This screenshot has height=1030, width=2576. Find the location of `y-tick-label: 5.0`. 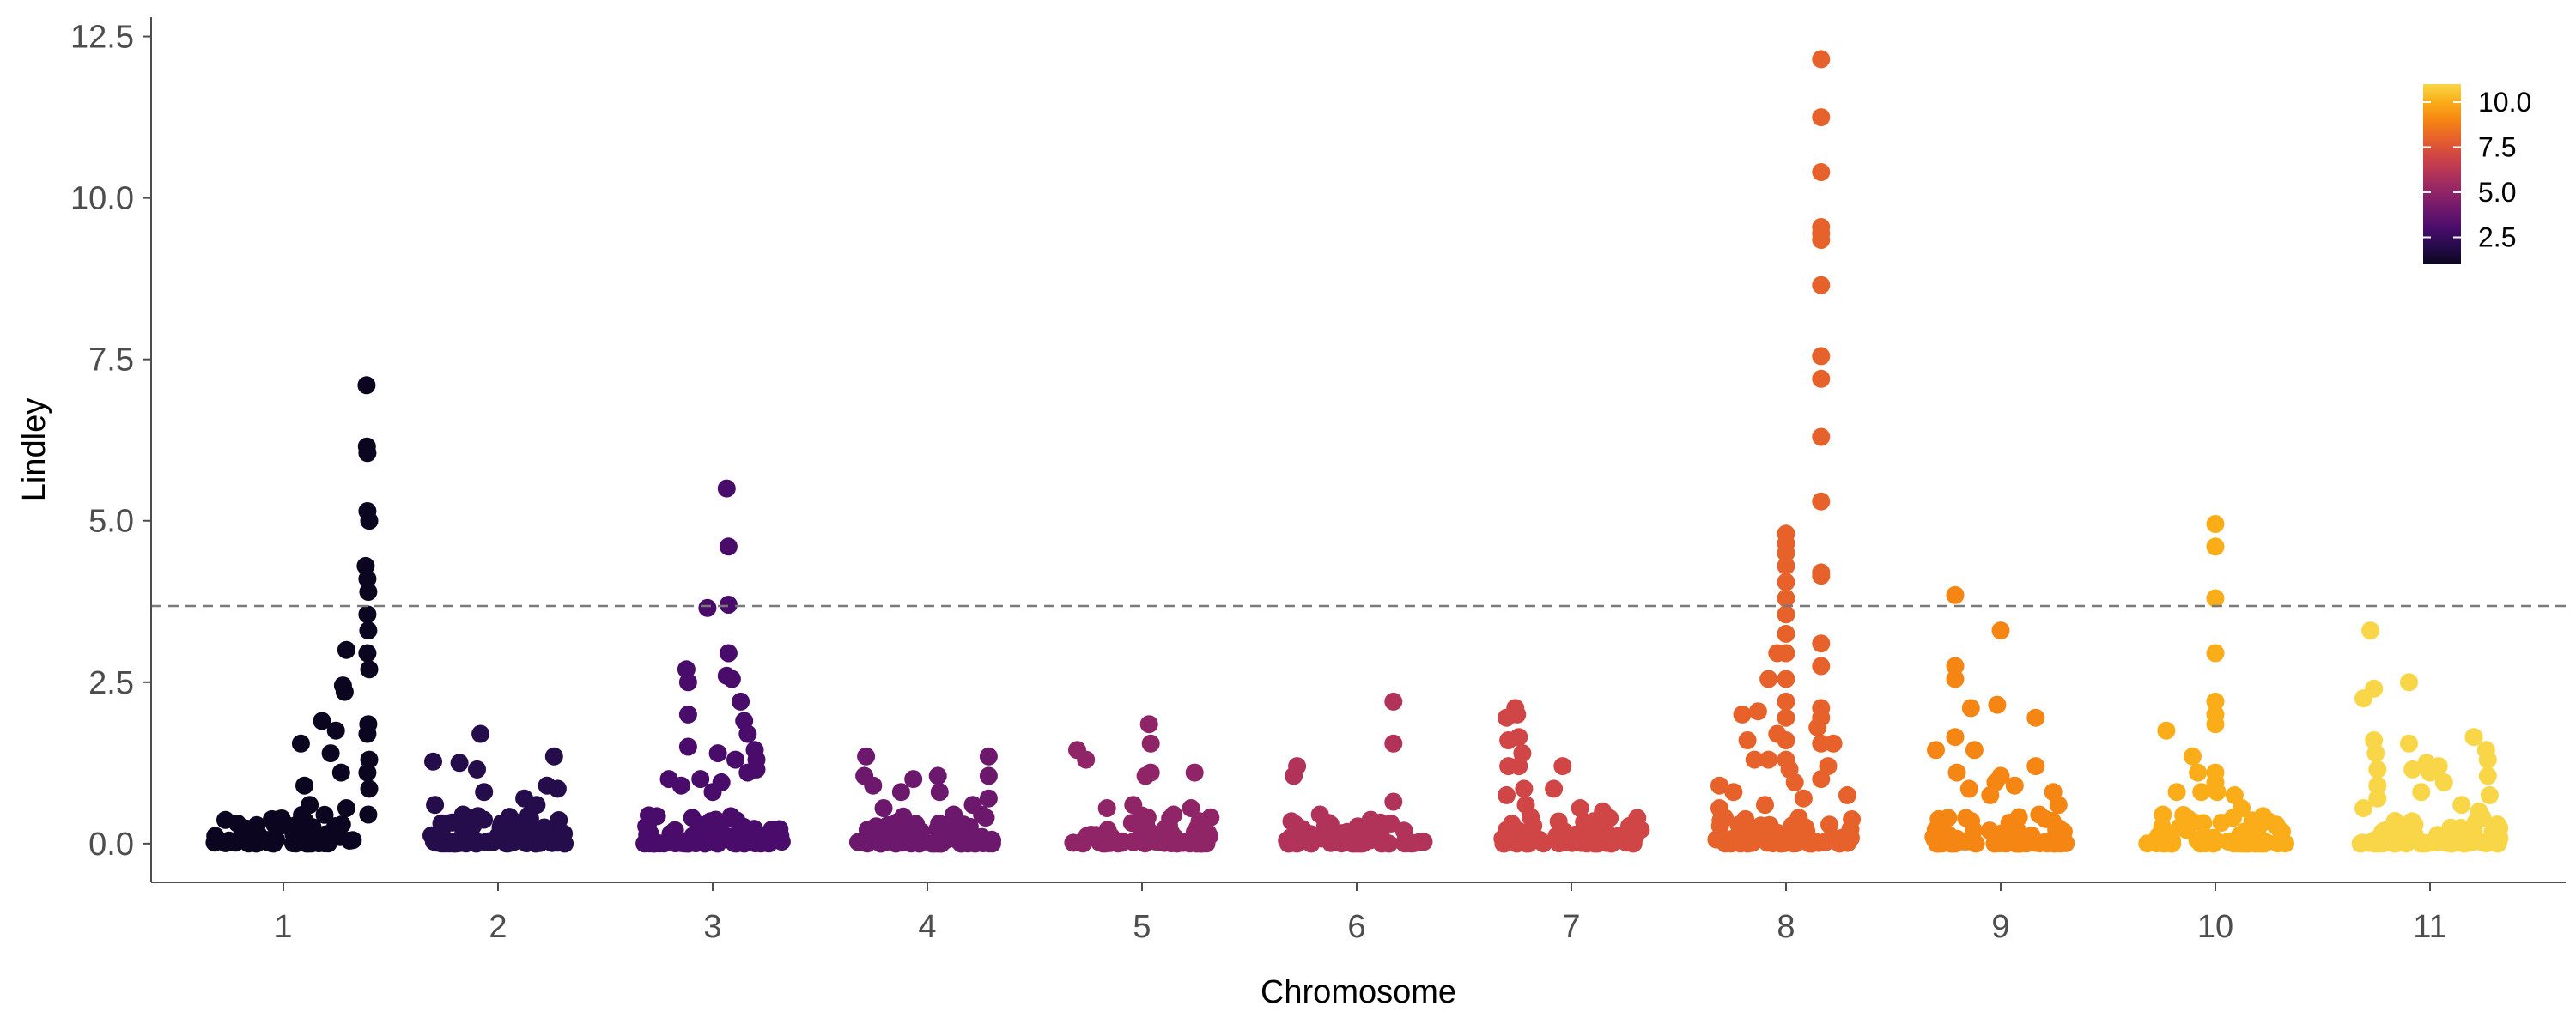

y-tick-label: 5.0 is located at coordinates (111, 522).